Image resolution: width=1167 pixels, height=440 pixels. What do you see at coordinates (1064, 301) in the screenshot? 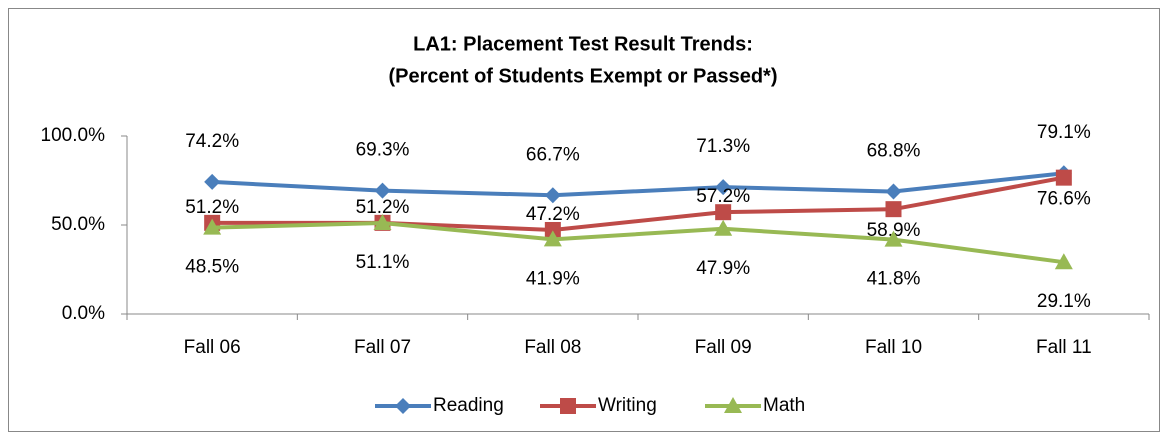
I see `data-label: 29.1%` at bounding box center [1064, 301].